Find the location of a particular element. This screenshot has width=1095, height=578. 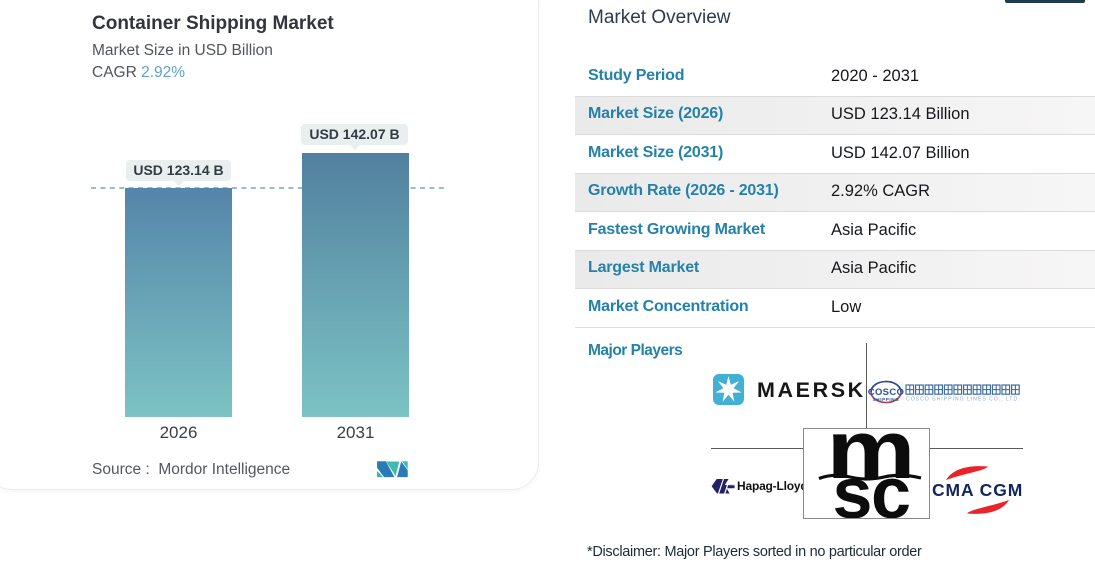

svg-text: SHIPPING is located at coordinates (886, 399).